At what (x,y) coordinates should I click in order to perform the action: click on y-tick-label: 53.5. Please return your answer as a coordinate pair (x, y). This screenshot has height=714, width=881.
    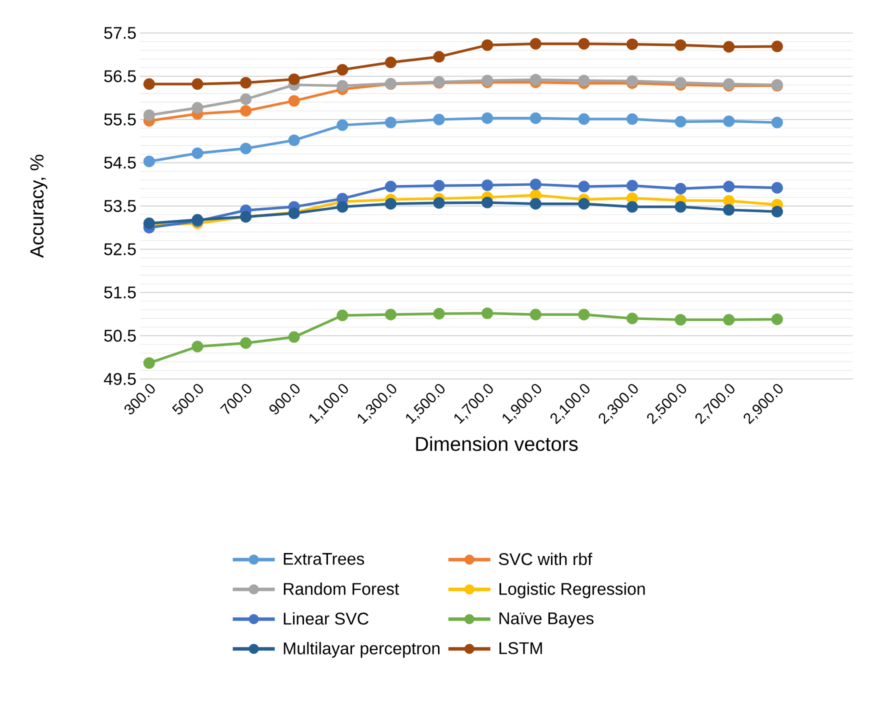
    Looking at the image, I should click on (120, 206).